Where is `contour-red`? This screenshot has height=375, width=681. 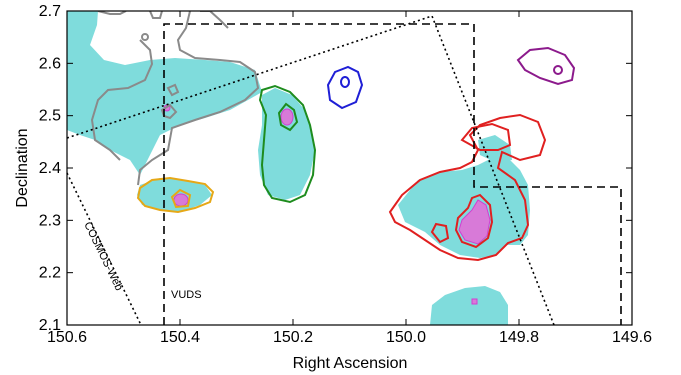
contour-red is located at coordinates (467, 187).